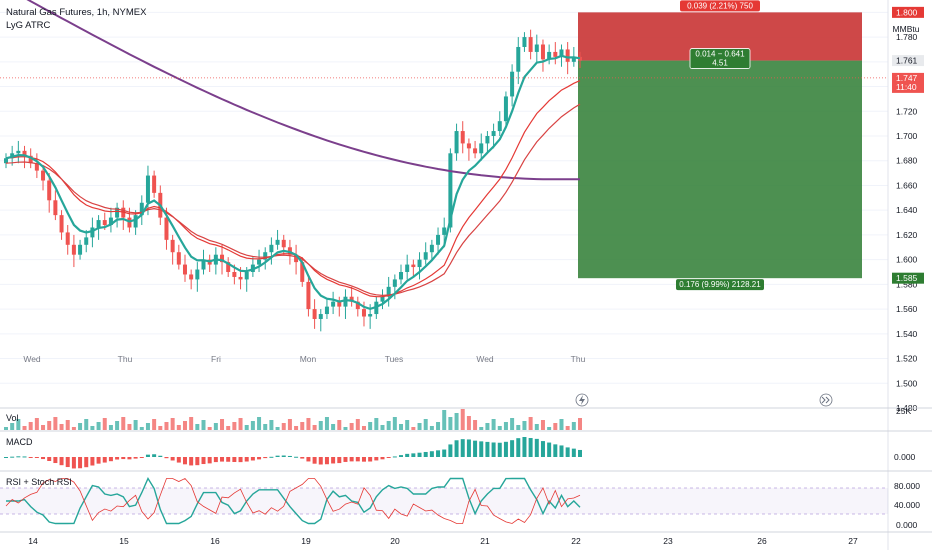  I want to click on target-label: 0.176 (9.99%) 2128.21, so click(720, 284).